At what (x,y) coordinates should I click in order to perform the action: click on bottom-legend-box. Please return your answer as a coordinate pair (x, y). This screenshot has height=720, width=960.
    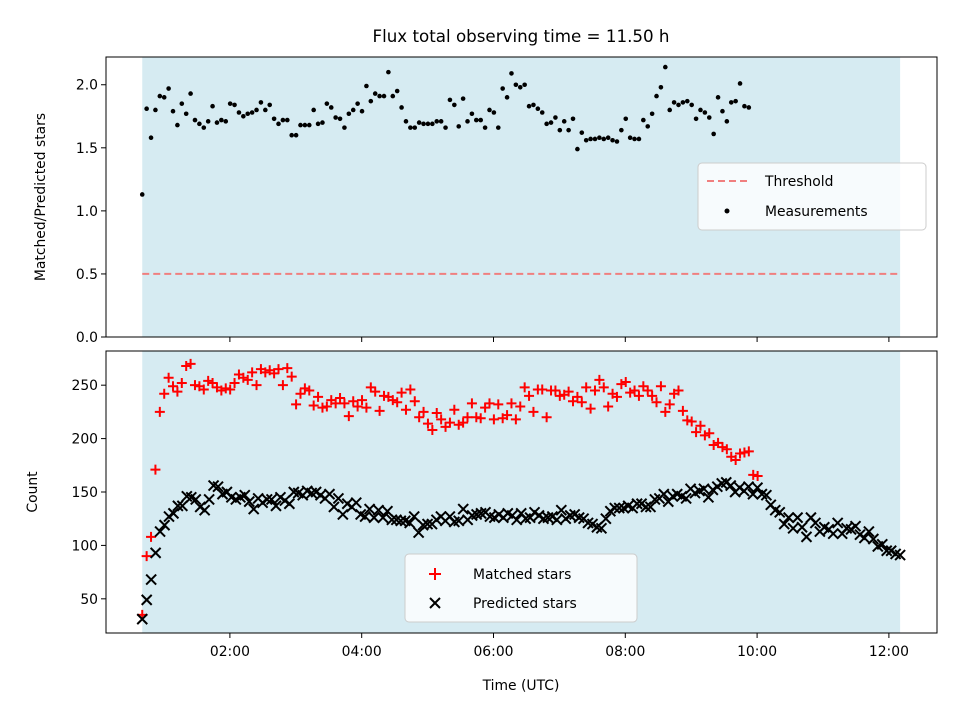
    Looking at the image, I should click on (521, 588).